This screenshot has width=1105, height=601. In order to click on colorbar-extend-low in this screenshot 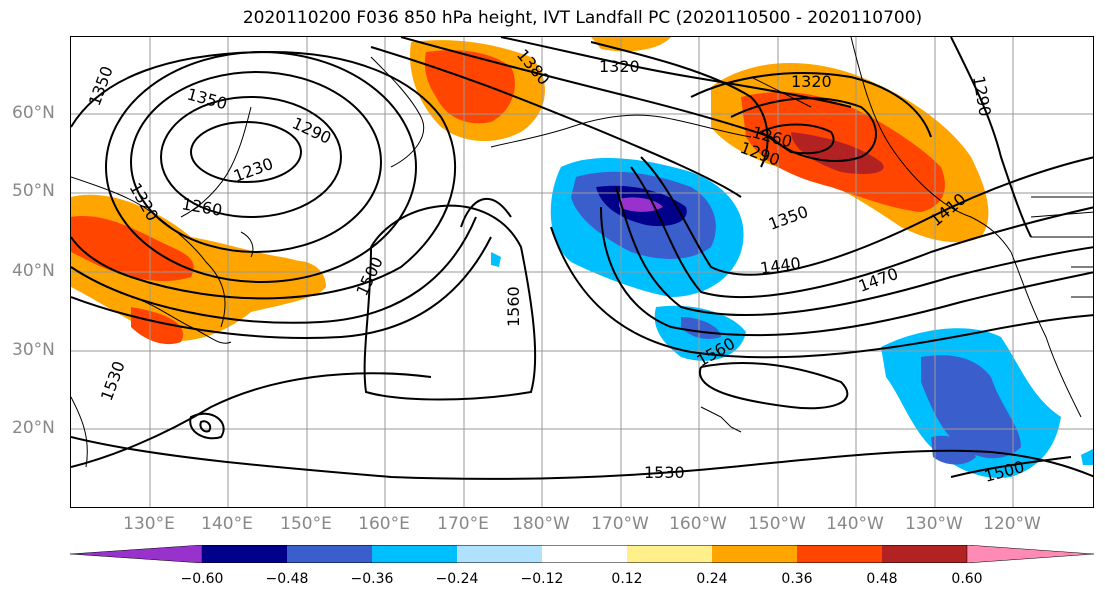, I will do `click(136, 554)`.